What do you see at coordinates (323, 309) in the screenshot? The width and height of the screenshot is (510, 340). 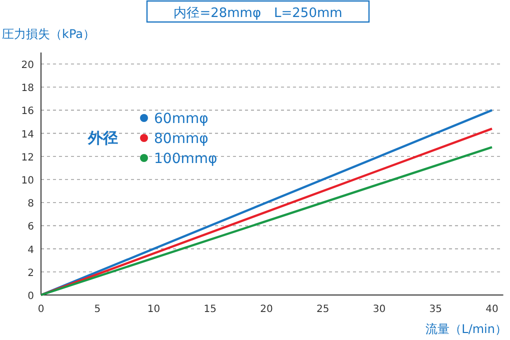 I see `x-tick-label: 25` at bounding box center [323, 309].